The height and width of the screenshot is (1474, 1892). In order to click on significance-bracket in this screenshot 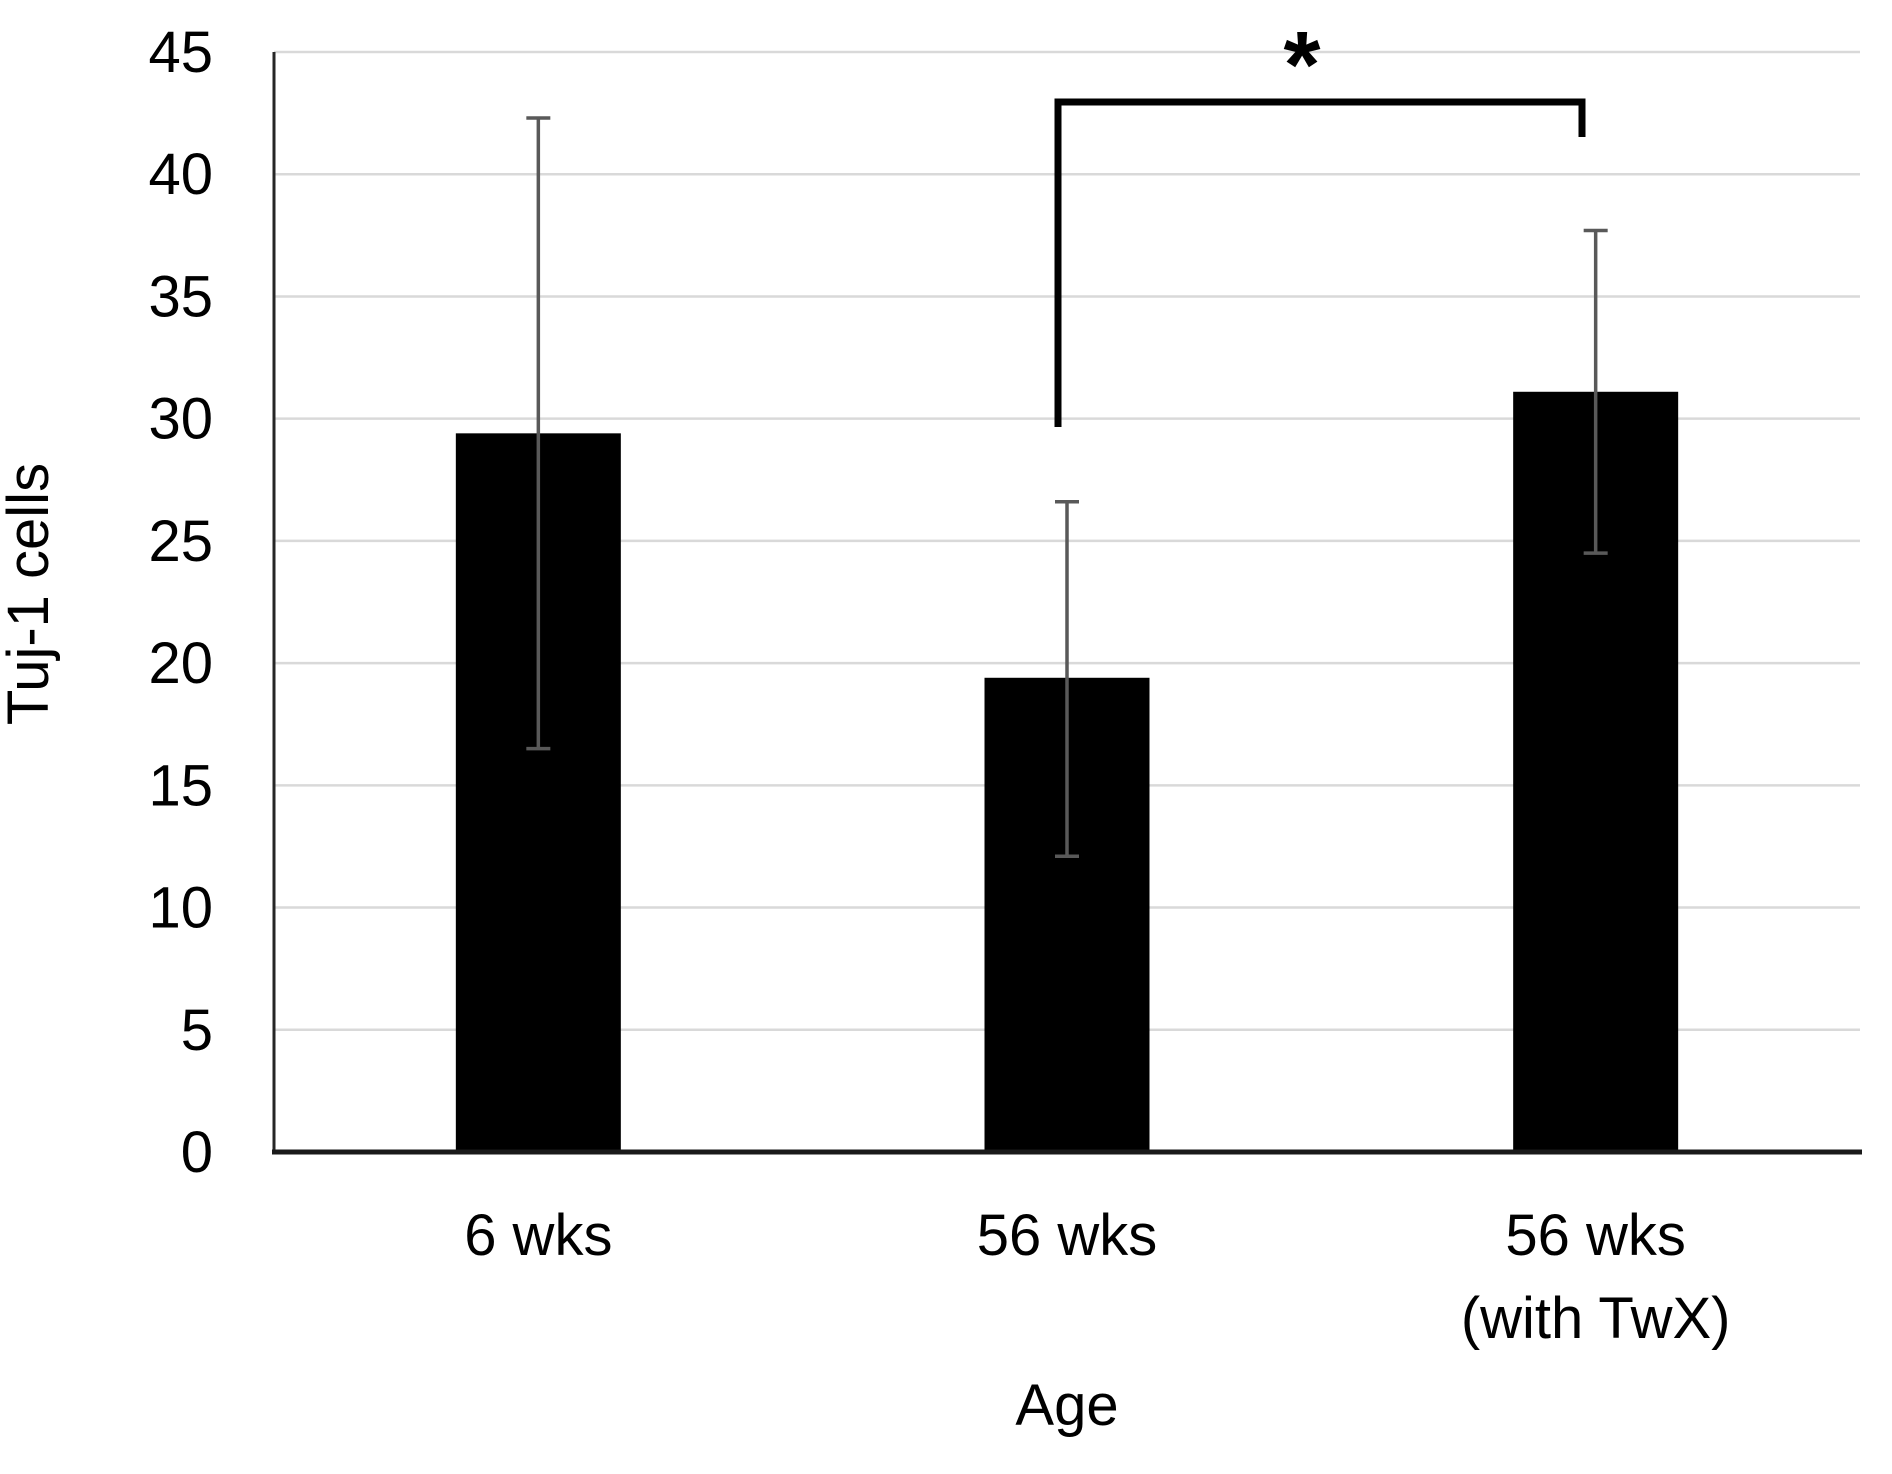, I will do `click(1320, 262)`.